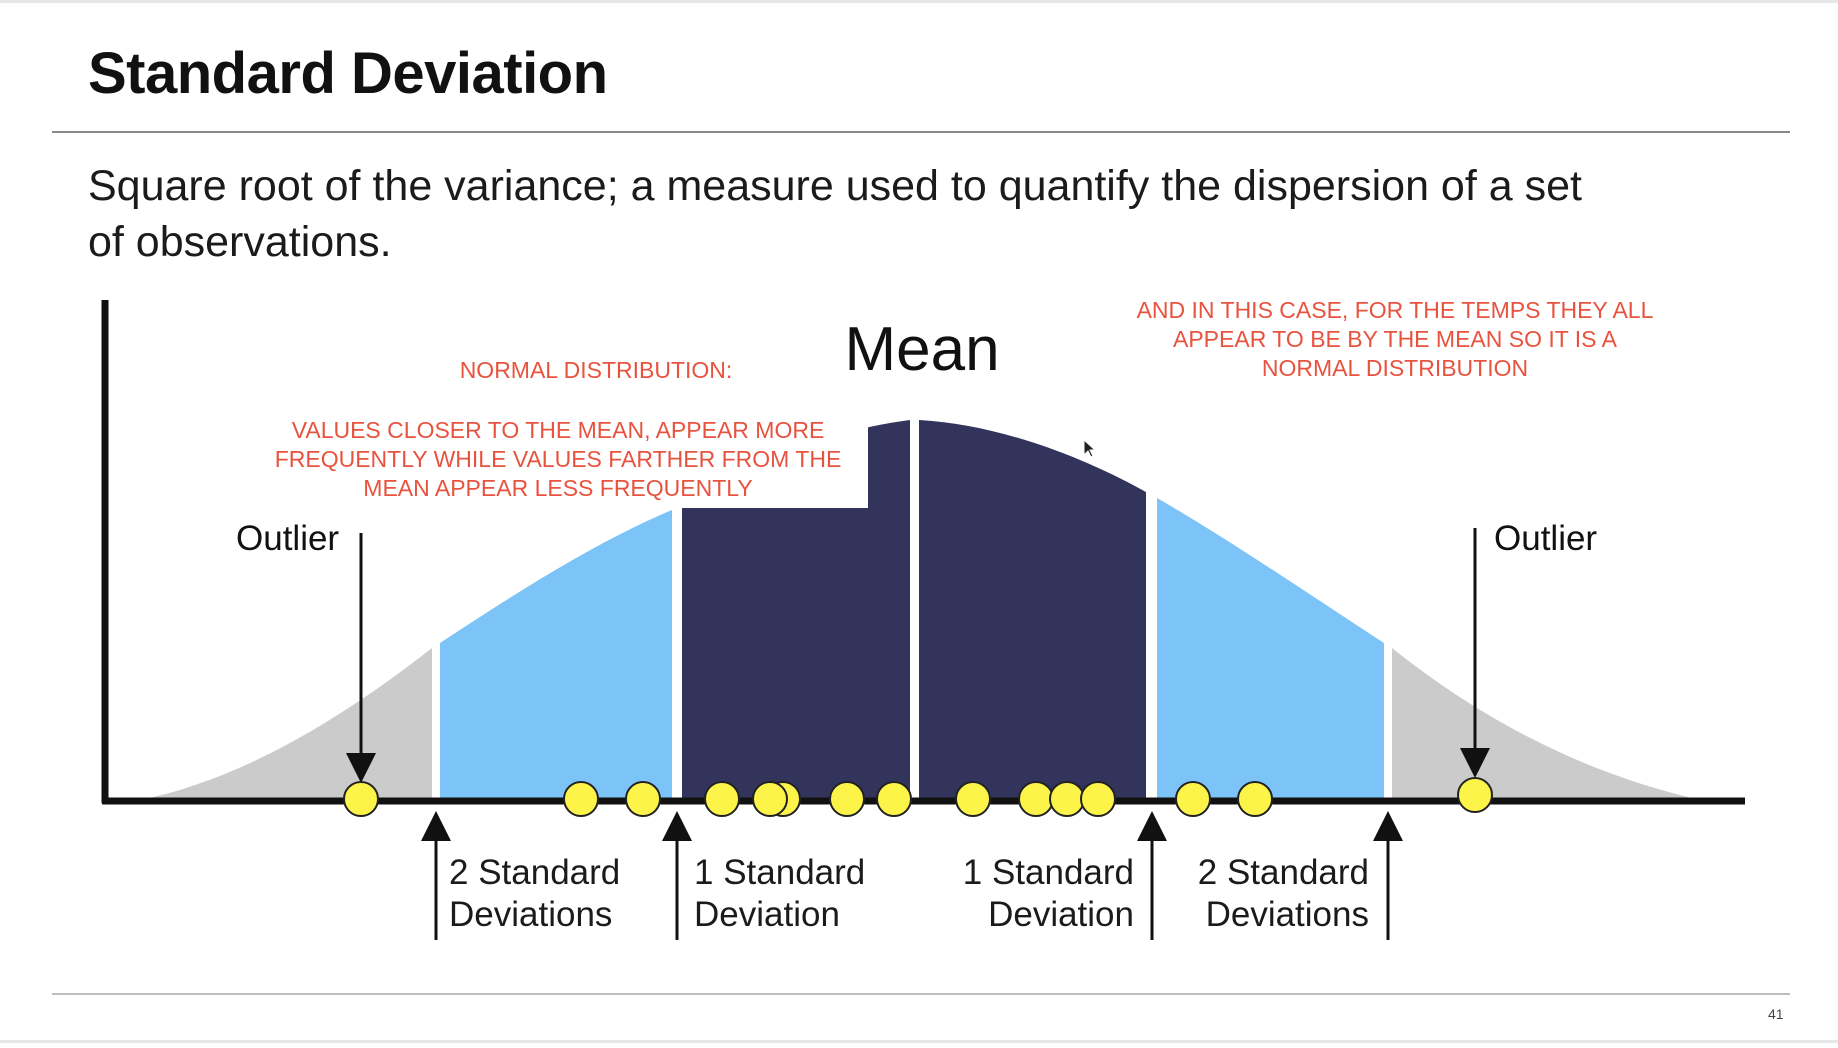 This screenshot has height=1048, width=1838. What do you see at coordinates (1545, 538) in the screenshot?
I see `outlier-right-label: Outlier` at bounding box center [1545, 538].